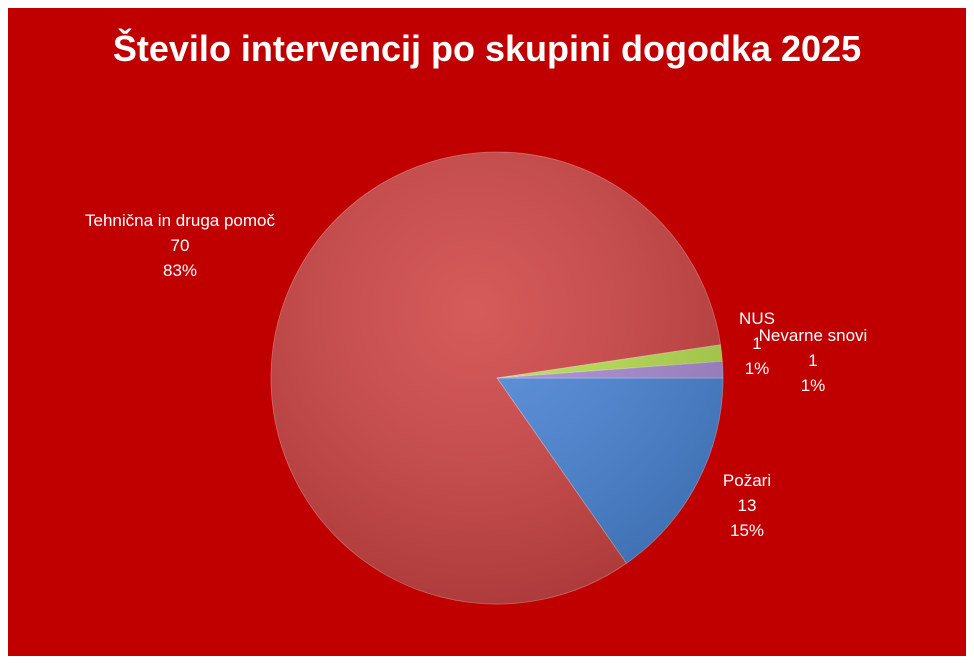 This screenshot has width=974, height=664. I want to click on label-value: 70, so click(180, 245).